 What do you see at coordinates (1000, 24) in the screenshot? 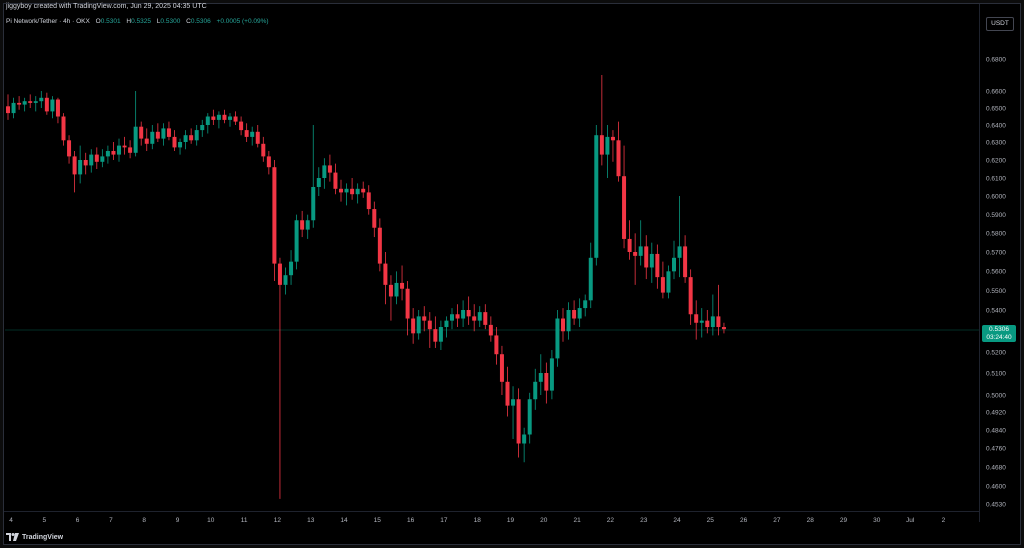
I see `currency-selector: USDT` at bounding box center [1000, 24].